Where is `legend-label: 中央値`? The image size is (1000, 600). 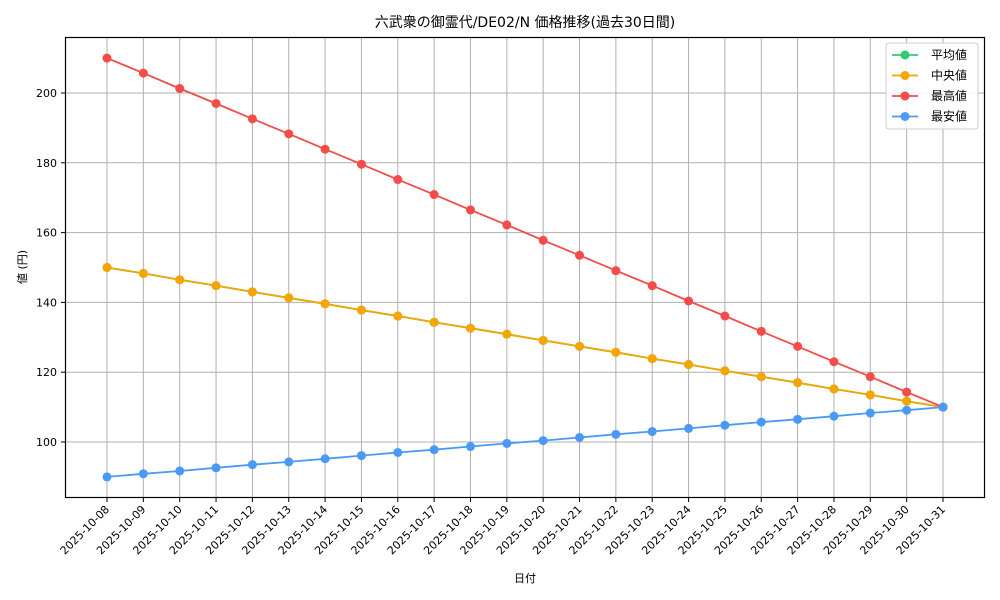
legend-label: 中央値 is located at coordinates (949, 75).